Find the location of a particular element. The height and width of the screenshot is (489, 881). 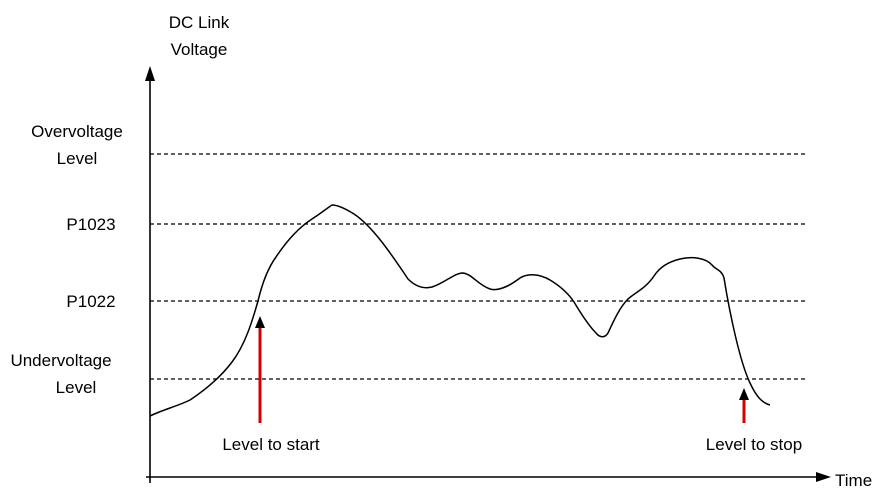

stop-arrowhead is located at coordinates (744, 394).